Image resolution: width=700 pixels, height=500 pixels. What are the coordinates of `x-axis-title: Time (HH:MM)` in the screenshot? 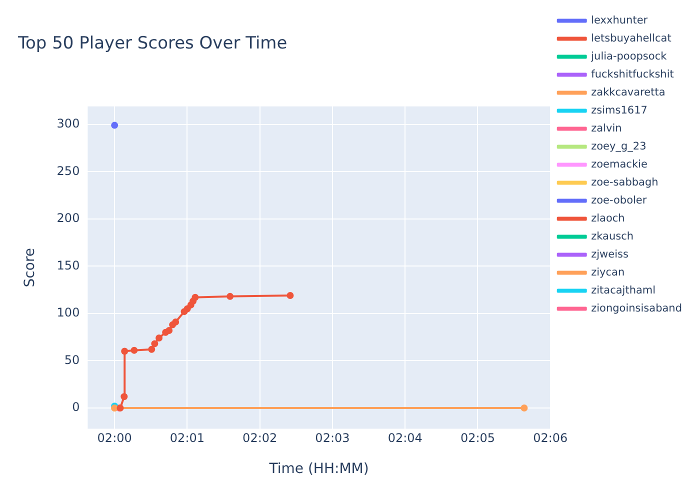 It's located at (318, 469).